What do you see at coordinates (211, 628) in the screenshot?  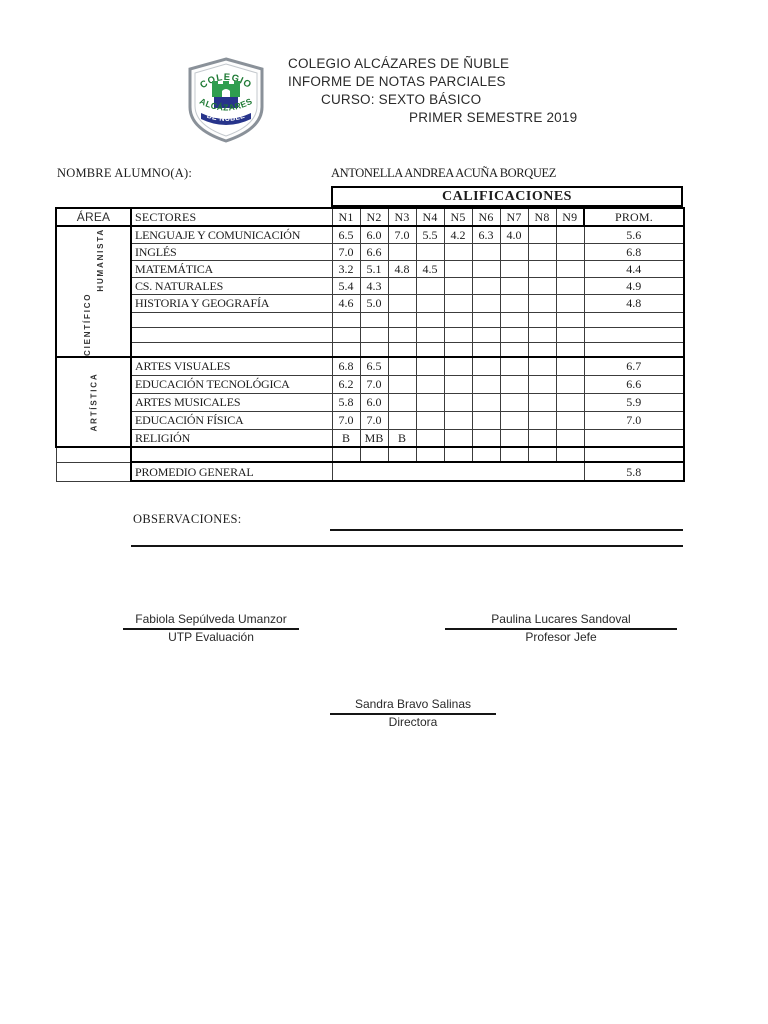 I see `signature-utp: Fabiola Sepúlveda Umanzor UTP Evaluación` at bounding box center [211, 628].